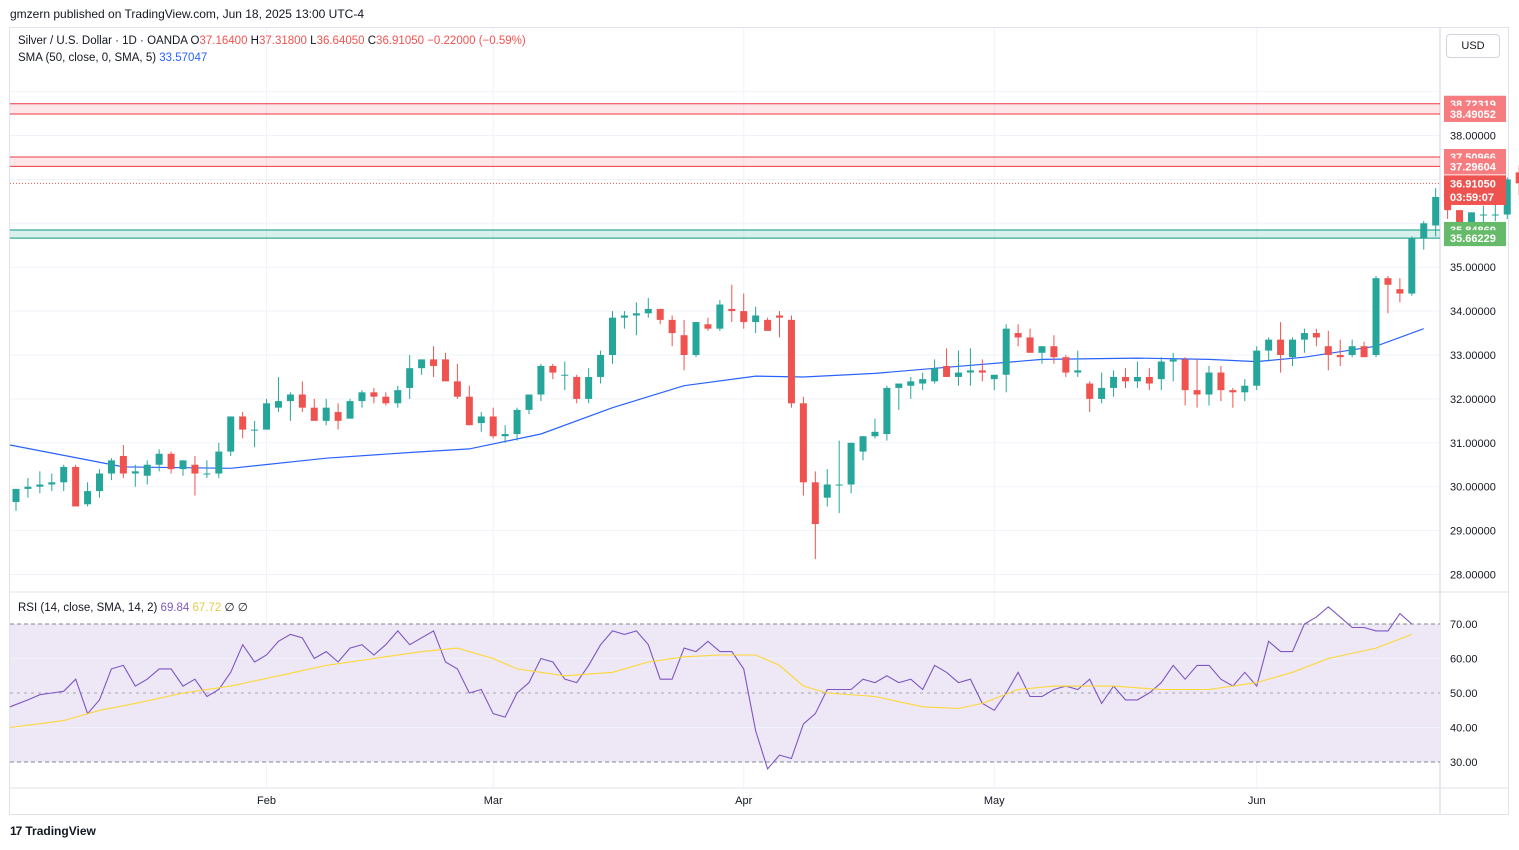  I want to click on rsi-ma-line, so click(710, 681).